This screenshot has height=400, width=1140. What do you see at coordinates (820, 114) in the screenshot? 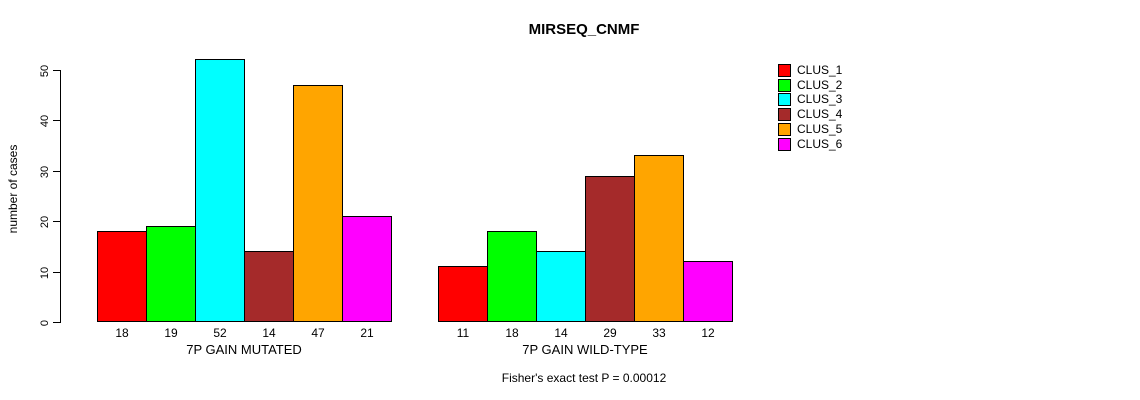
I see `legend-label: CLUS_4` at bounding box center [820, 114].